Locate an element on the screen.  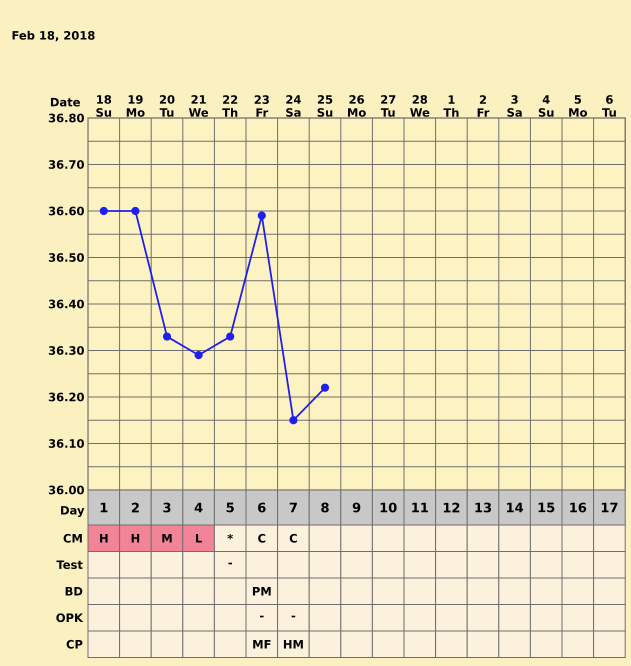
x-tick-label: 1 Th is located at coordinates (451, 106).